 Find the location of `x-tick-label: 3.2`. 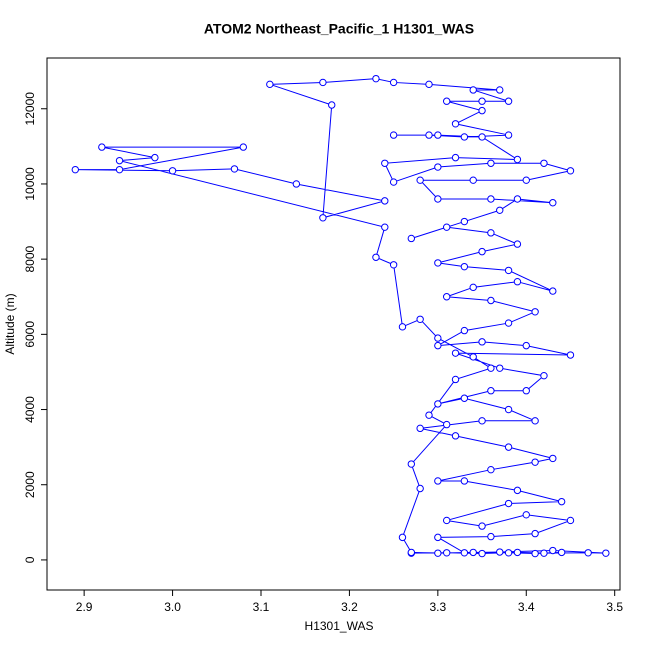

x-tick-label: 3.2 is located at coordinates (349, 607).